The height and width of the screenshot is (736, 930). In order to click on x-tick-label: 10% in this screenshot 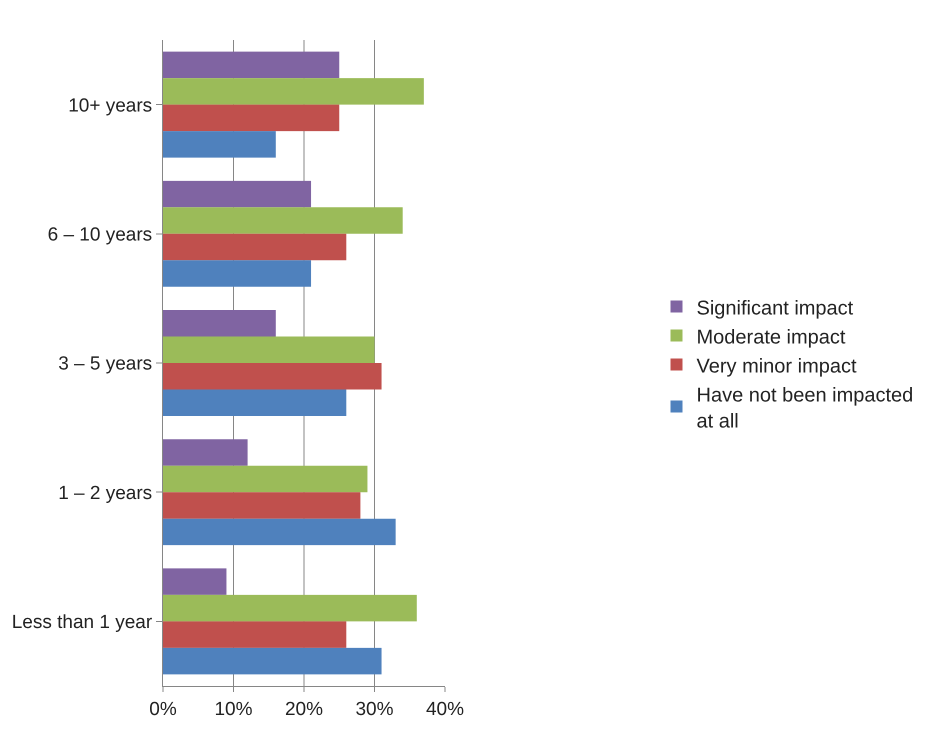, I will do `click(233, 709)`.